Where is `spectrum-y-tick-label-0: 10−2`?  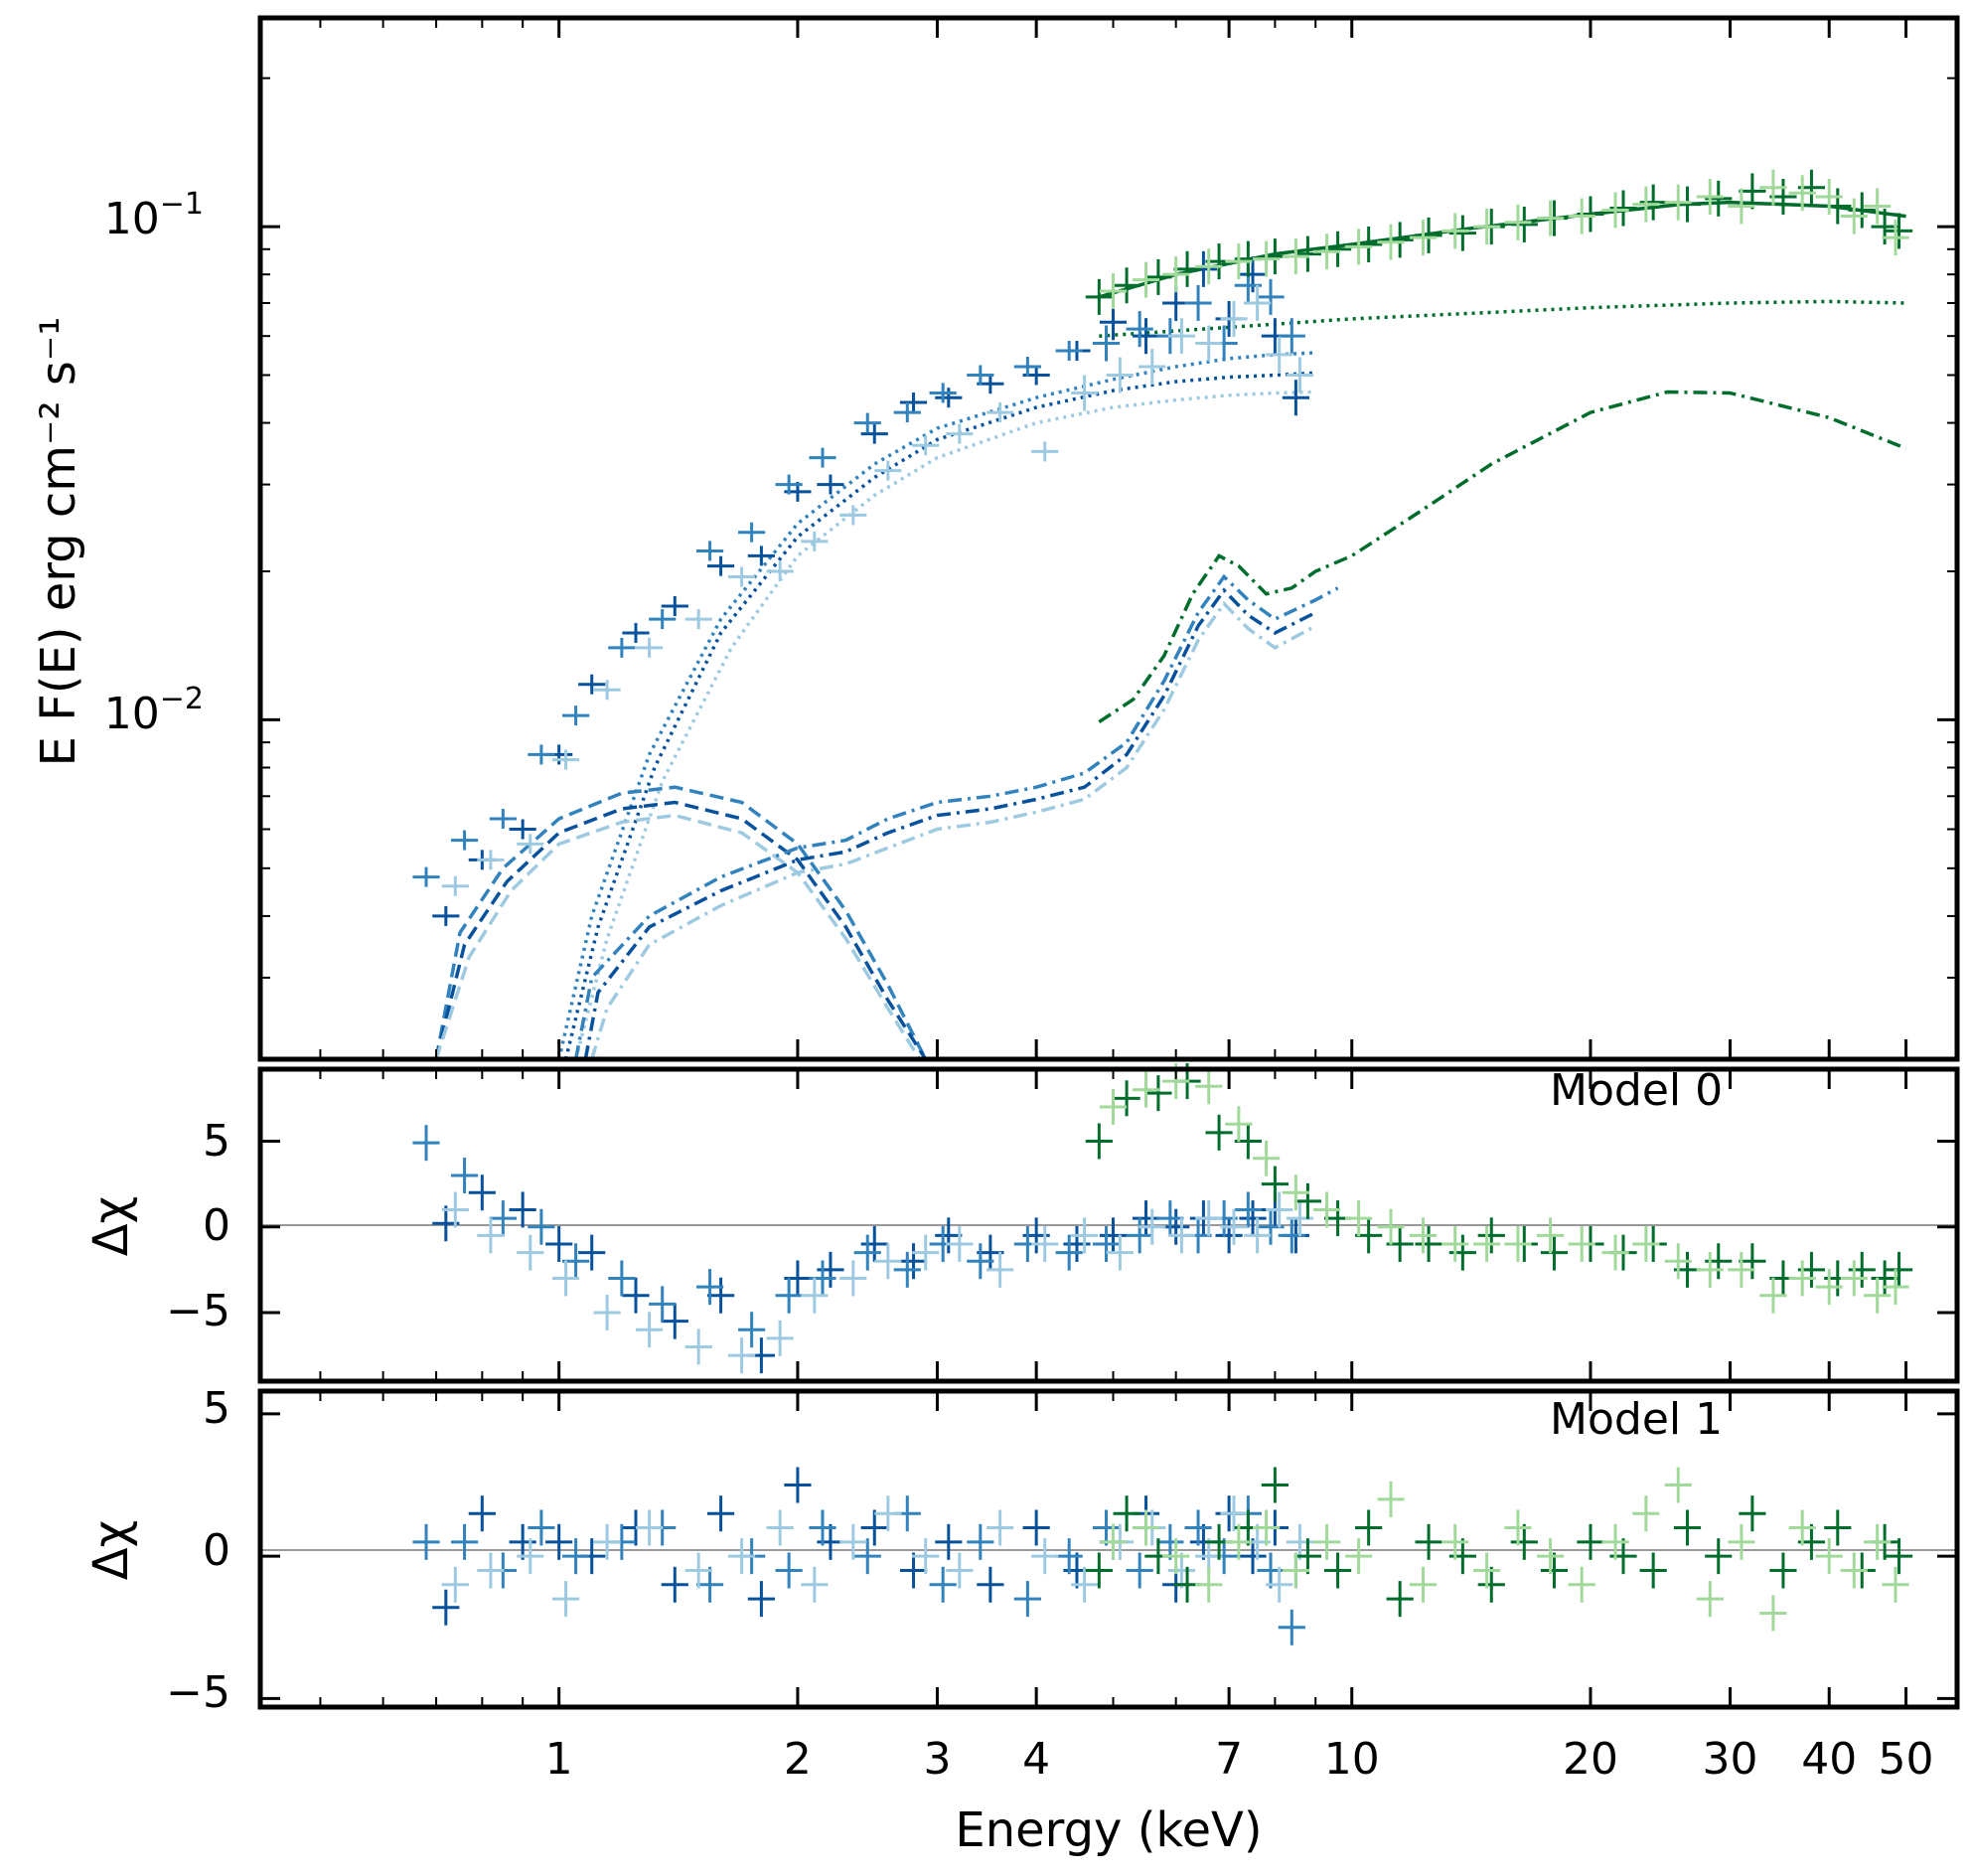
spectrum-y-tick-label-0: 10−2 is located at coordinates (154, 710).